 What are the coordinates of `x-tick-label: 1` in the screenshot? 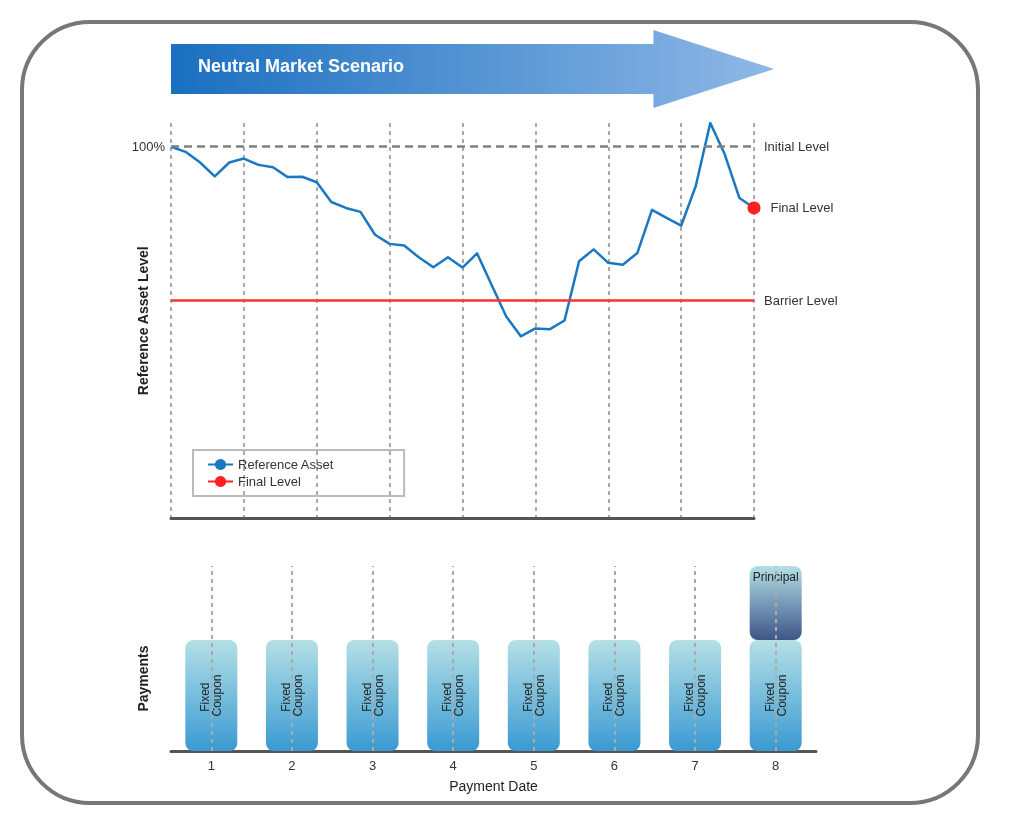 It's located at (211, 765).